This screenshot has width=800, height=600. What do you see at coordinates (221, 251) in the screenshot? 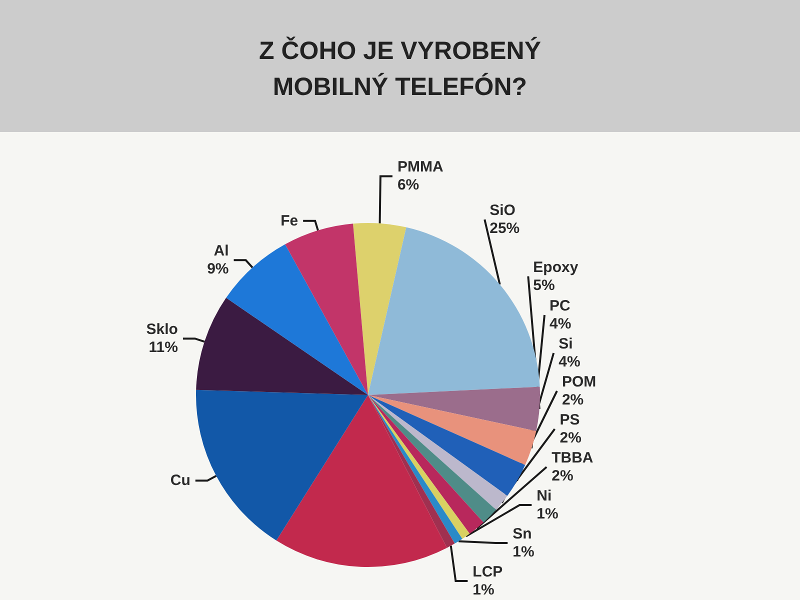
I see `slice-label: Al` at bounding box center [221, 251].